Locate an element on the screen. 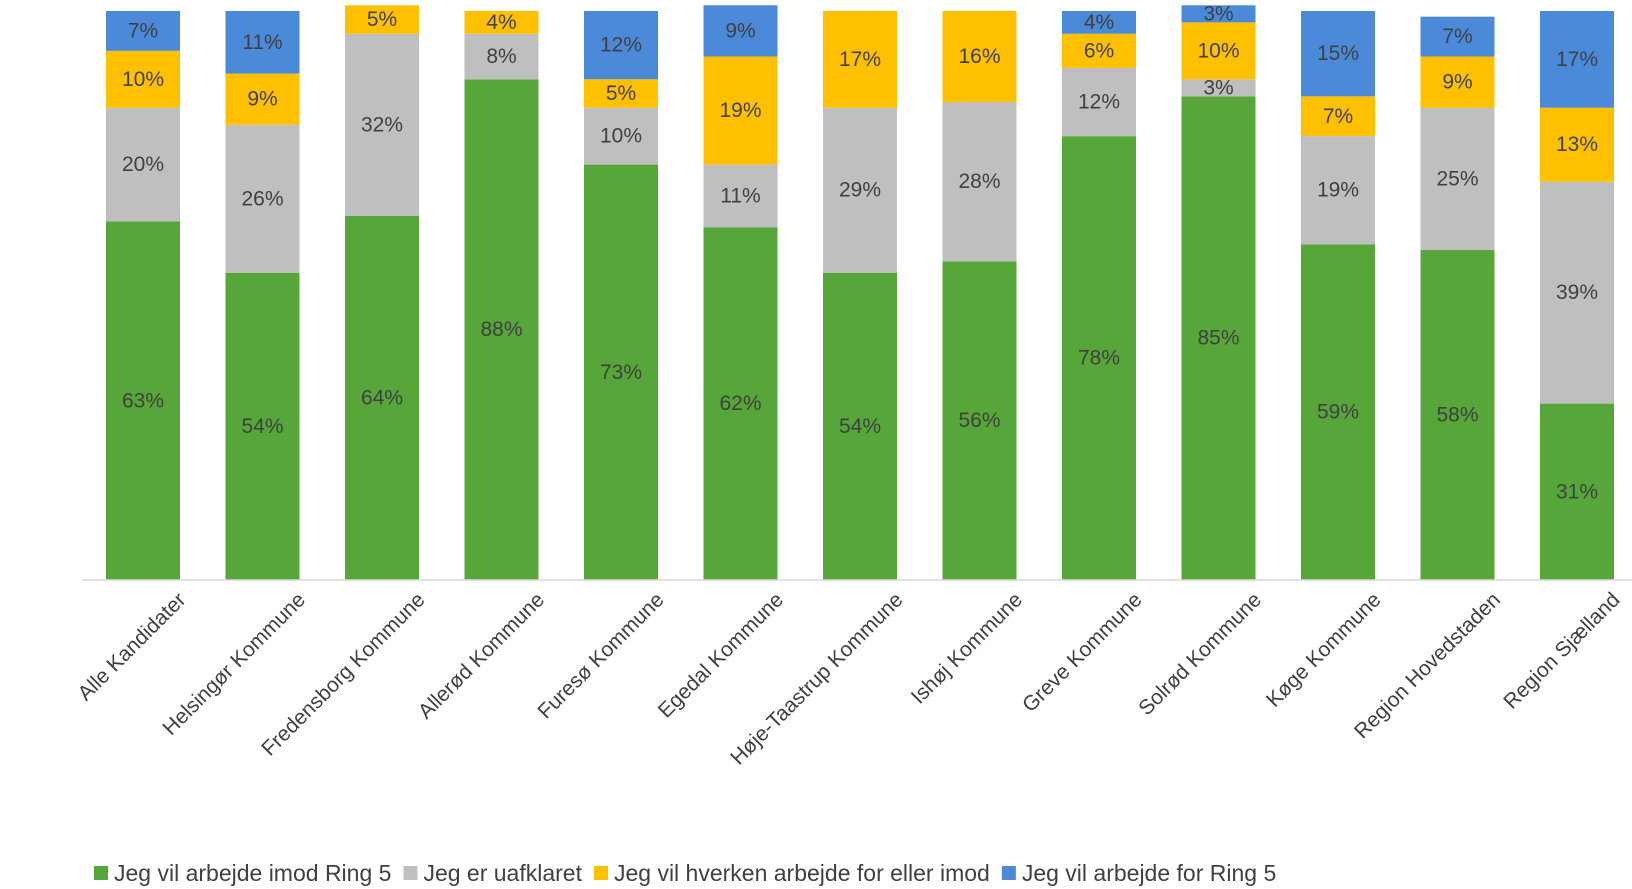 Image resolution: width=1632 pixels, height=889 pixels. data-label: 64% is located at coordinates (382, 397).